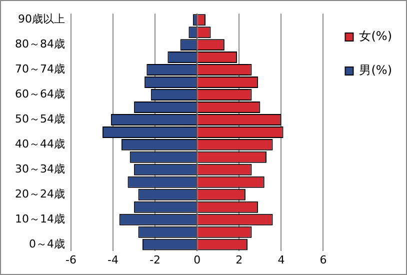 This screenshot has width=407, height=275. I want to click on x-tick-label: 0, so click(197, 259).